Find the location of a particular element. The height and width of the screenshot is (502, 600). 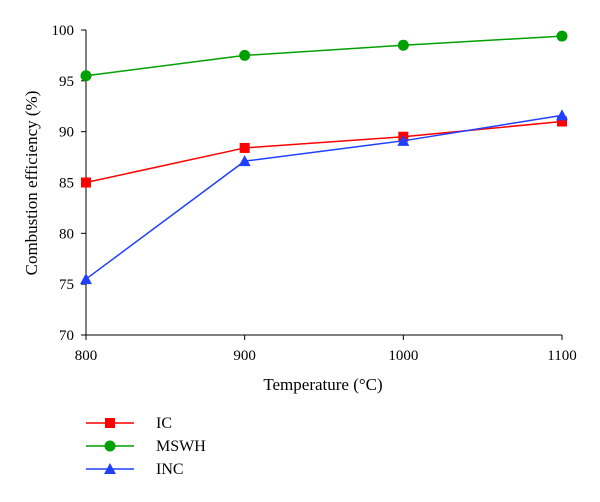

legend: IC MSWH INC is located at coordinates (146, 446).